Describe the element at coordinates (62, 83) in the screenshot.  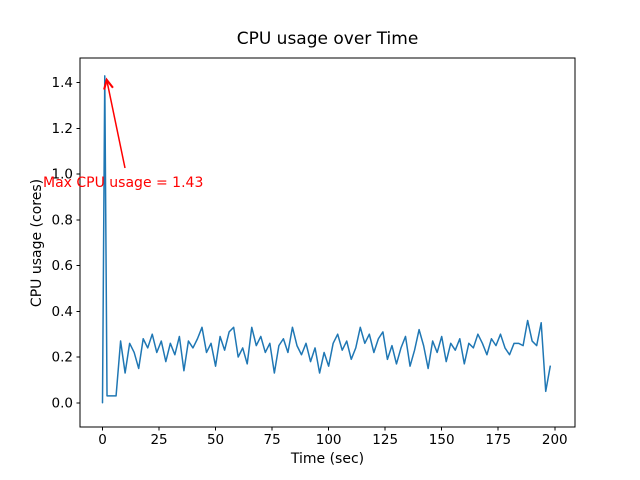
I see `svg-text: 1.4` at that location.